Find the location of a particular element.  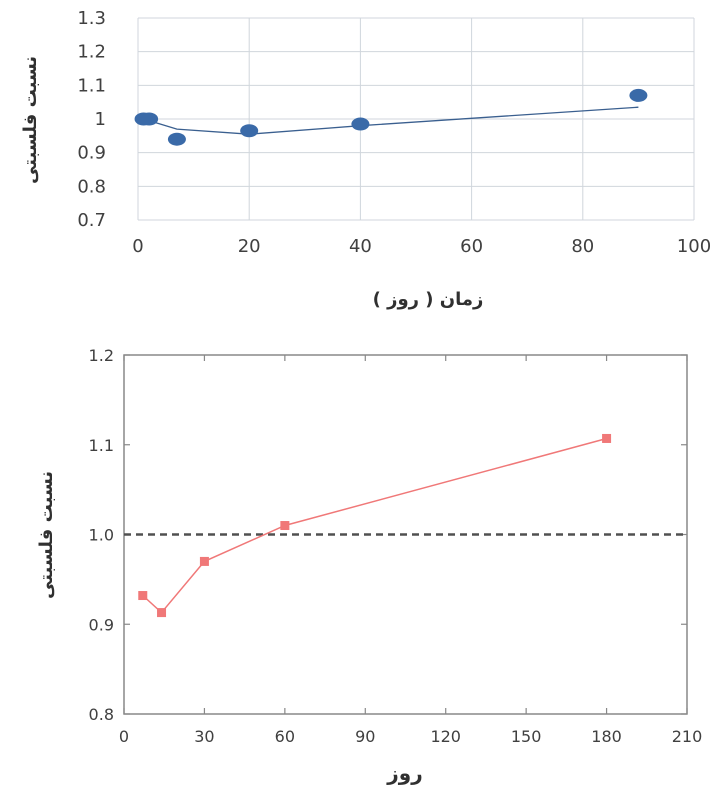

chart-1-x-tick-labels: 0 20 40 60 80 100 is located at coordinates (421, 246).